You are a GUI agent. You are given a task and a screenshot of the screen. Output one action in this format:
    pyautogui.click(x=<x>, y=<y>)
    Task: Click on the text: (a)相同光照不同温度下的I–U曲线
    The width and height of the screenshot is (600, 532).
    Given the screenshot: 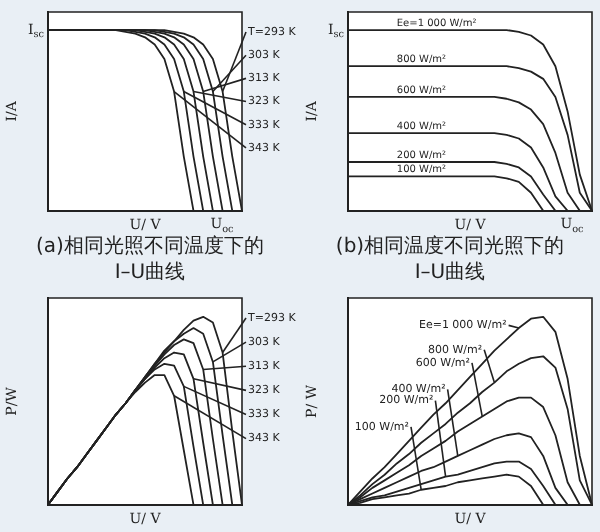 What is the action you would take?
    pyautogui.click(x=150, y=260)
    